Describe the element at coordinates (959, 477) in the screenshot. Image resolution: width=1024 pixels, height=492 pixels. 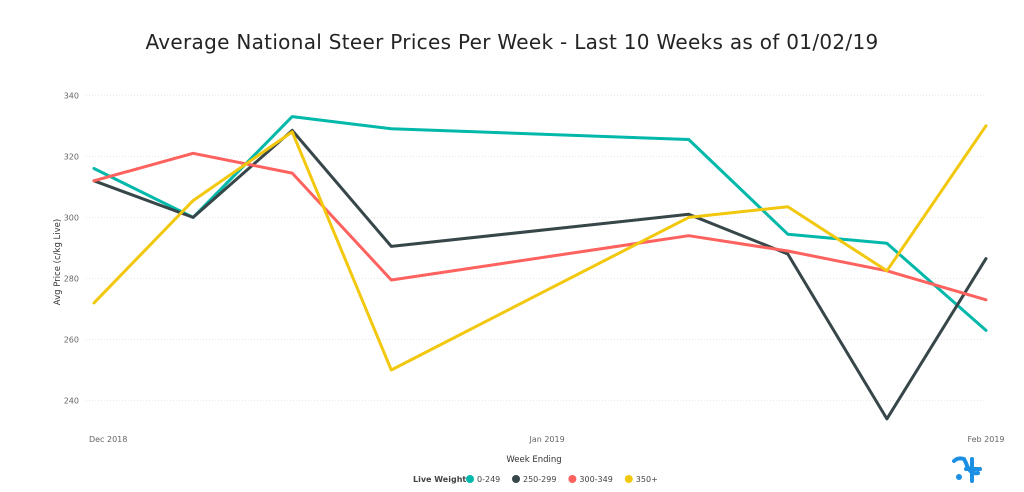
I see `logo-dot` at that location.